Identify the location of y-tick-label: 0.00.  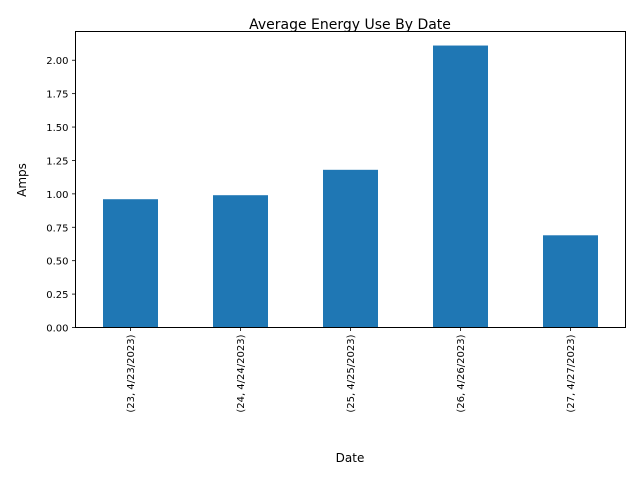
(57, 329).